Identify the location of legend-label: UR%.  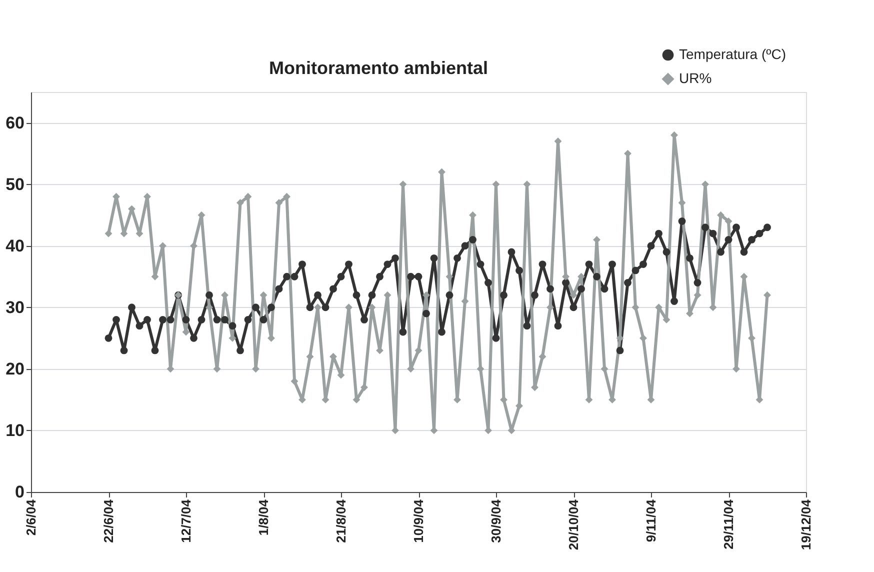
(695, 78).